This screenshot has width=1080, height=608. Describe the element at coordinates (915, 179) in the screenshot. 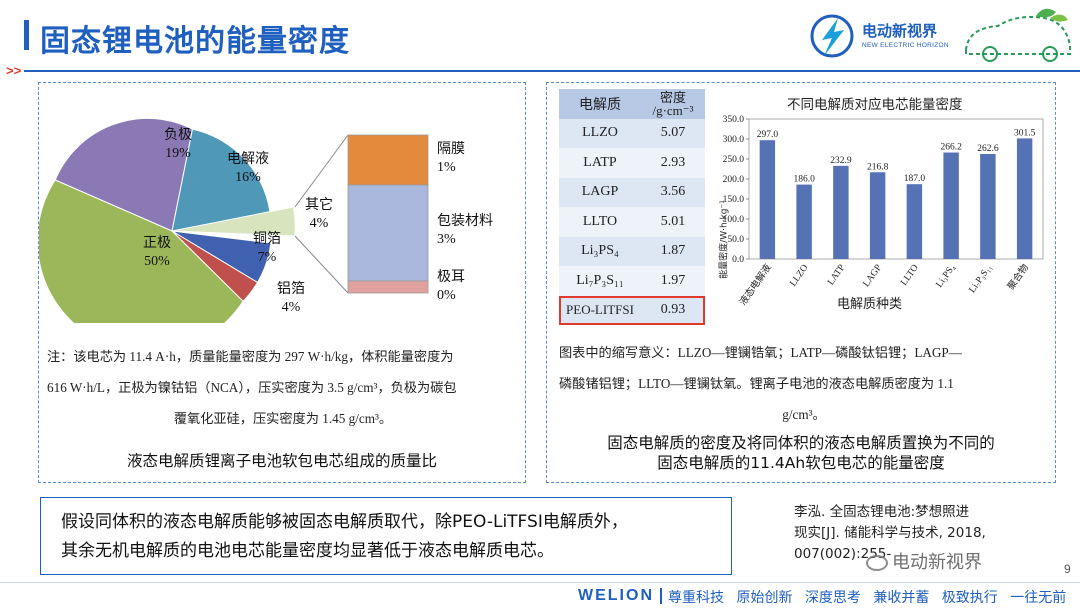

I see `bar-value-label: 187.0` at that location.